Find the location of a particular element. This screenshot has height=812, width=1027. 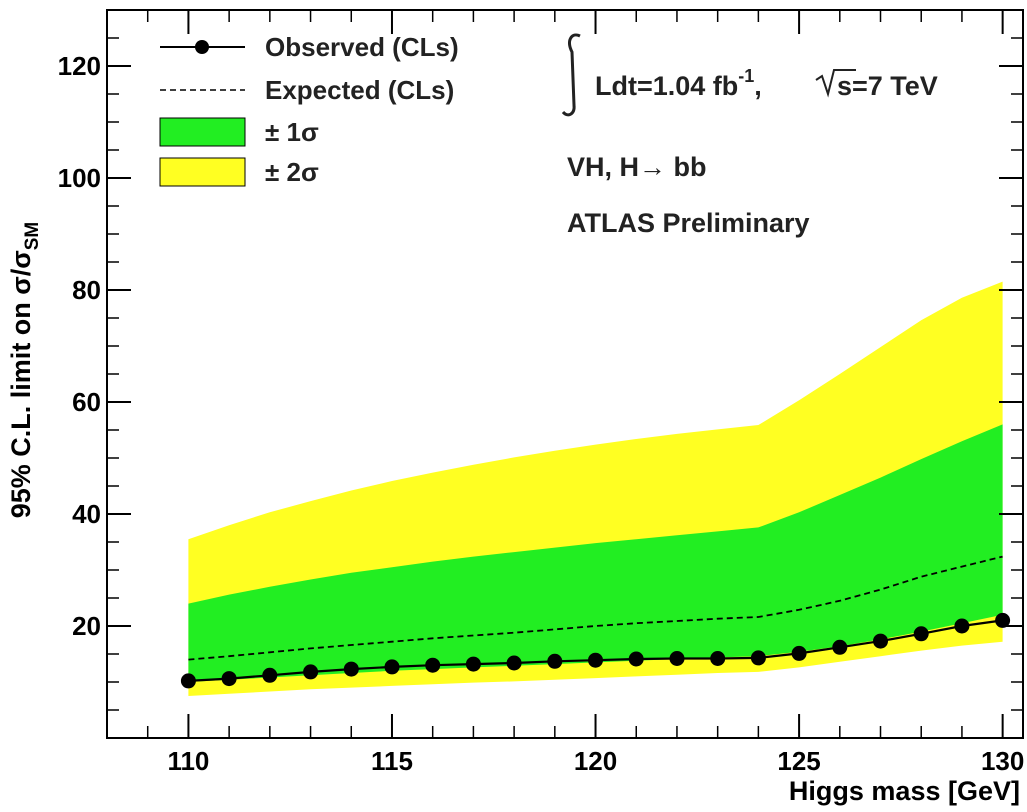

svg-text: 95% C.L. limit on σ/σSM is located at coordinates (24, 370).